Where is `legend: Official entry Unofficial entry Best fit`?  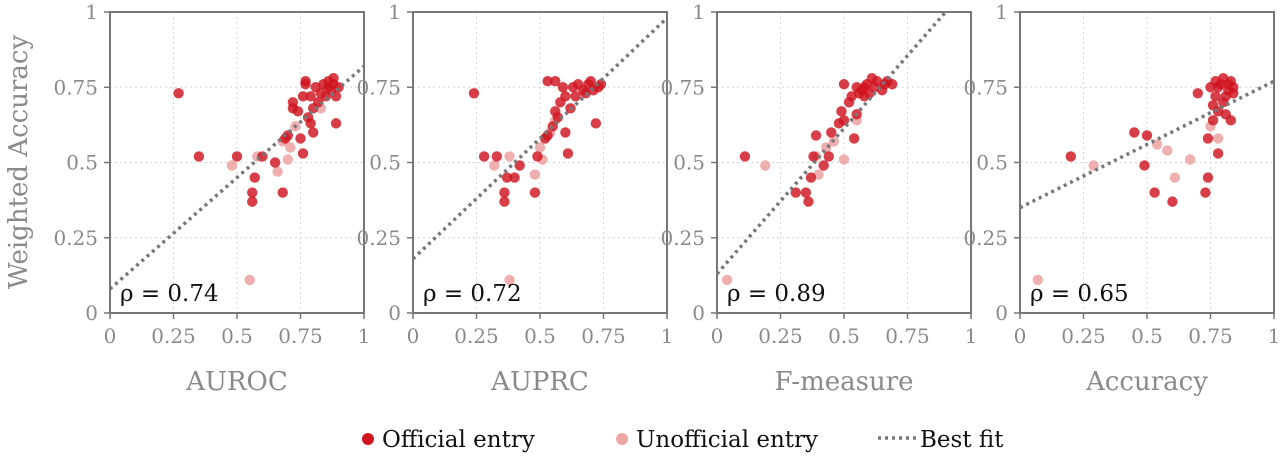 legend: Official entry Unofficial entry Best fit is located at coordinates (683, 440).